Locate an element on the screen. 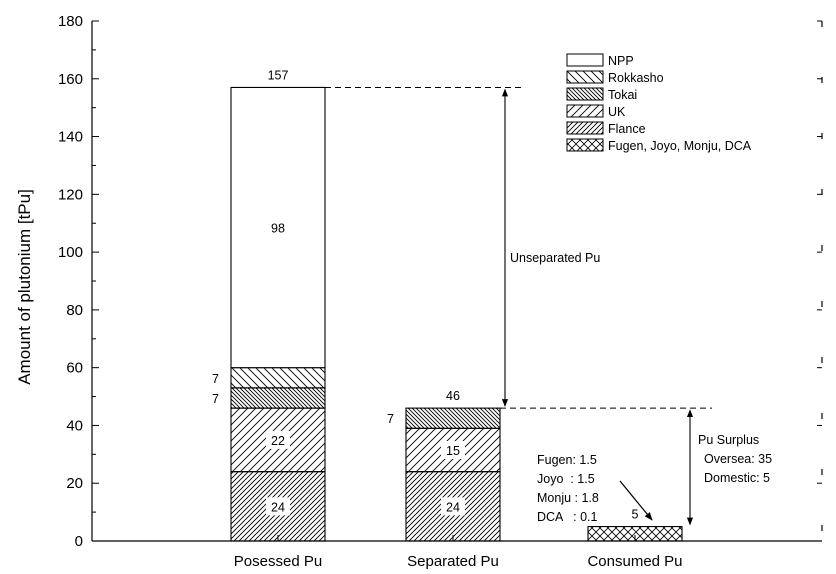 Image resolution: width=836 pixels, height=574 pixels. legend-entry: Flance is located at coordinates (627, 129).